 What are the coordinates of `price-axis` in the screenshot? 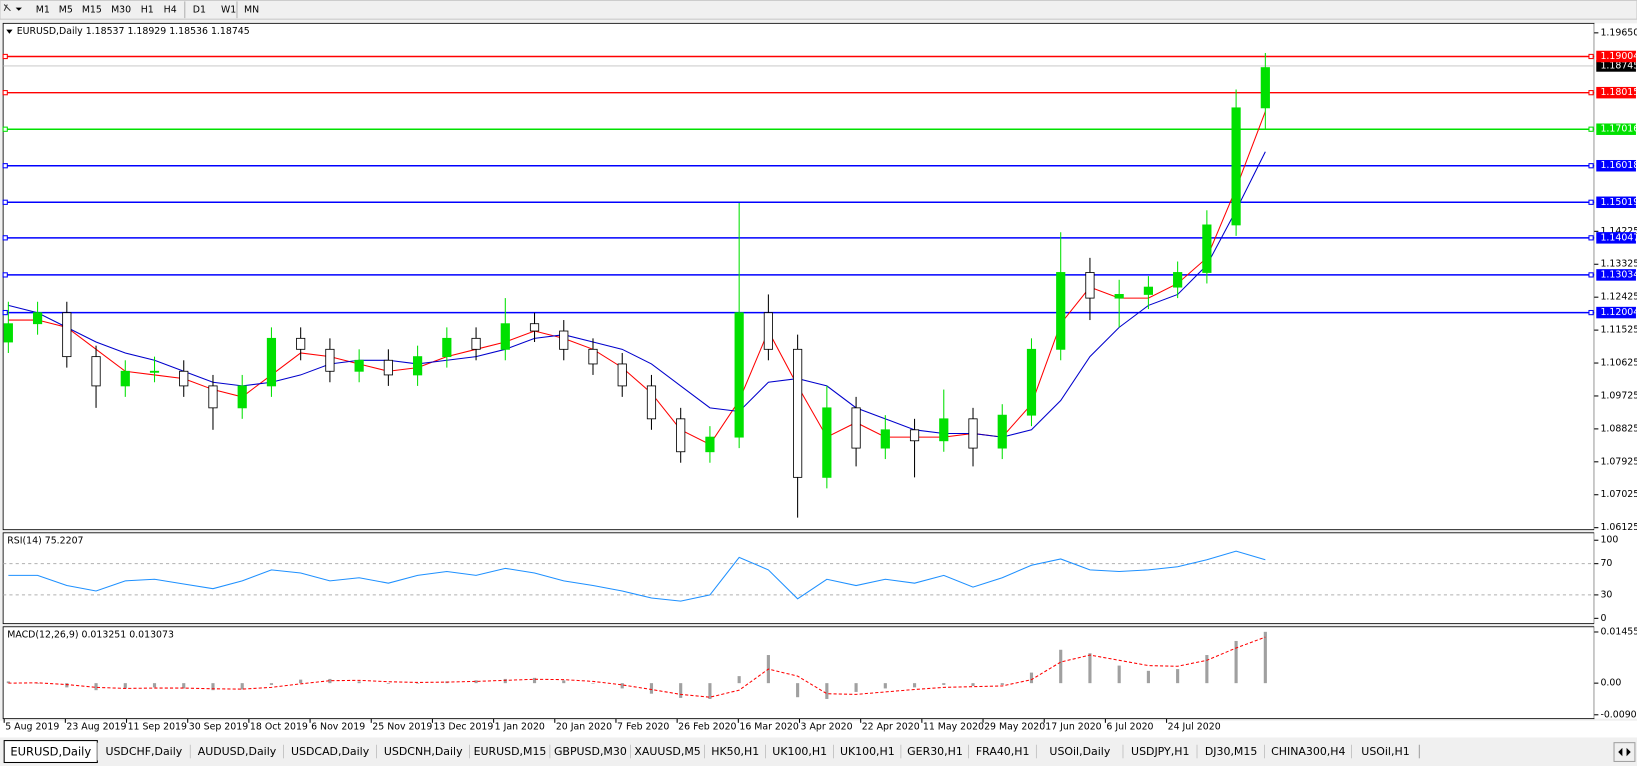 It's located at (1615, 371).